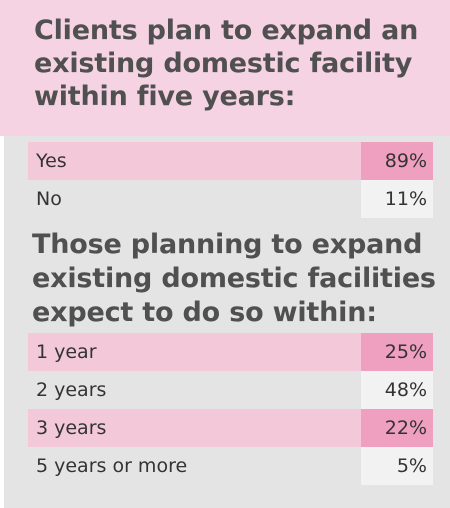 The height and width of the screenshot is (508, 450). I want to click on table-row: 2 years 48%, so click(230, 390).